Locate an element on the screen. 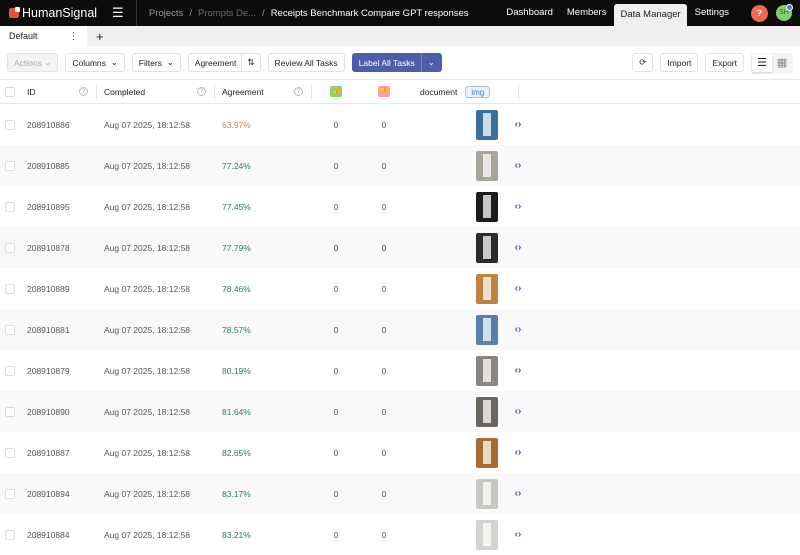 This screenshot has width=800, height=555. columns-button: Columns ⌄ is located at coordinates (95, 62).